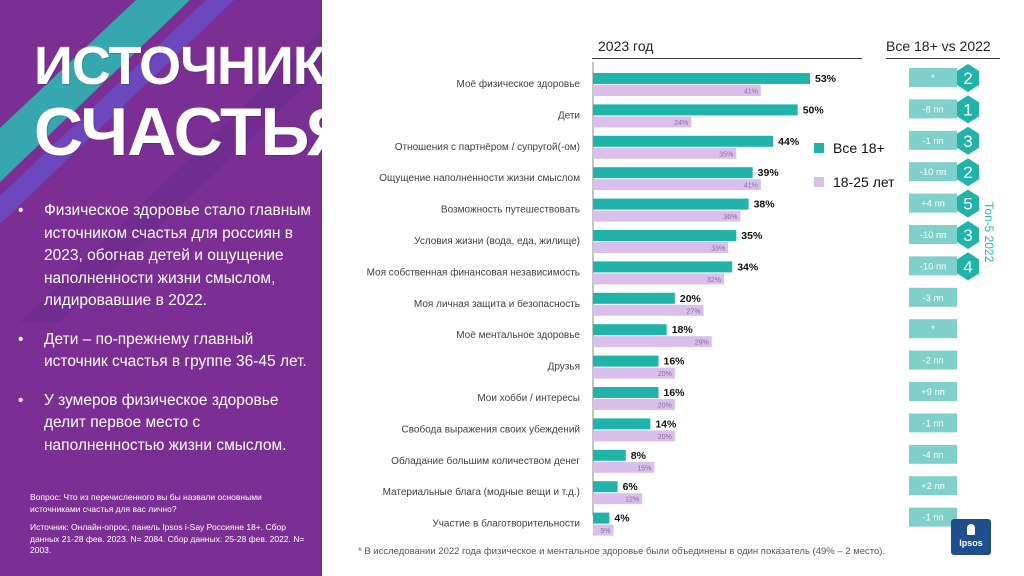 The height and width of the screenshot is (576, 1024). What do you see at coordinates (819, 148) in the screenshot?
I see `legend-swatch-all` at bounding box center [819, 148].